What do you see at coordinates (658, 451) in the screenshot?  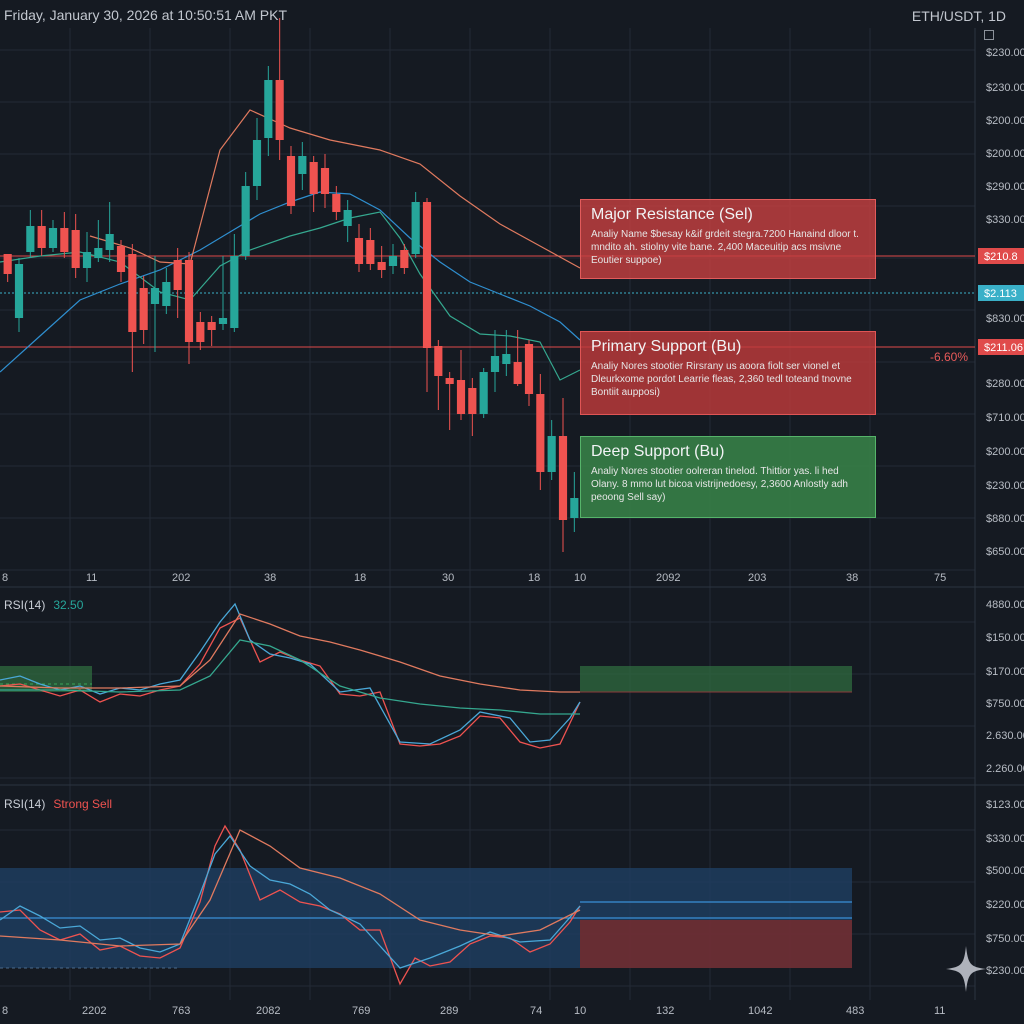 I see `deep-support-title: Deep Support (Bu)` at bounding box center [658, 451].